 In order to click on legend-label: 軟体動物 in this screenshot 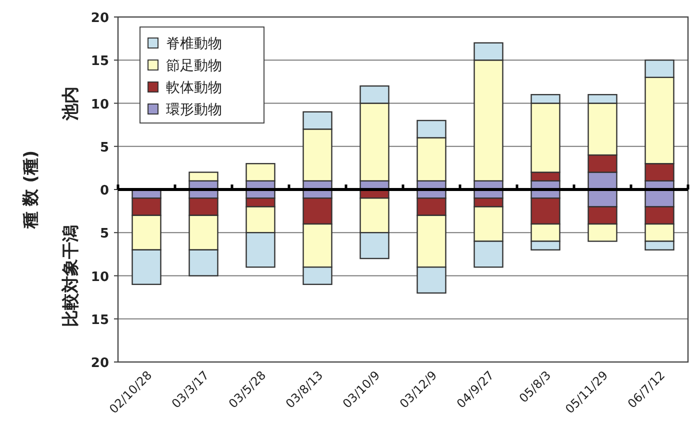, I will do `click(194, 88)`.